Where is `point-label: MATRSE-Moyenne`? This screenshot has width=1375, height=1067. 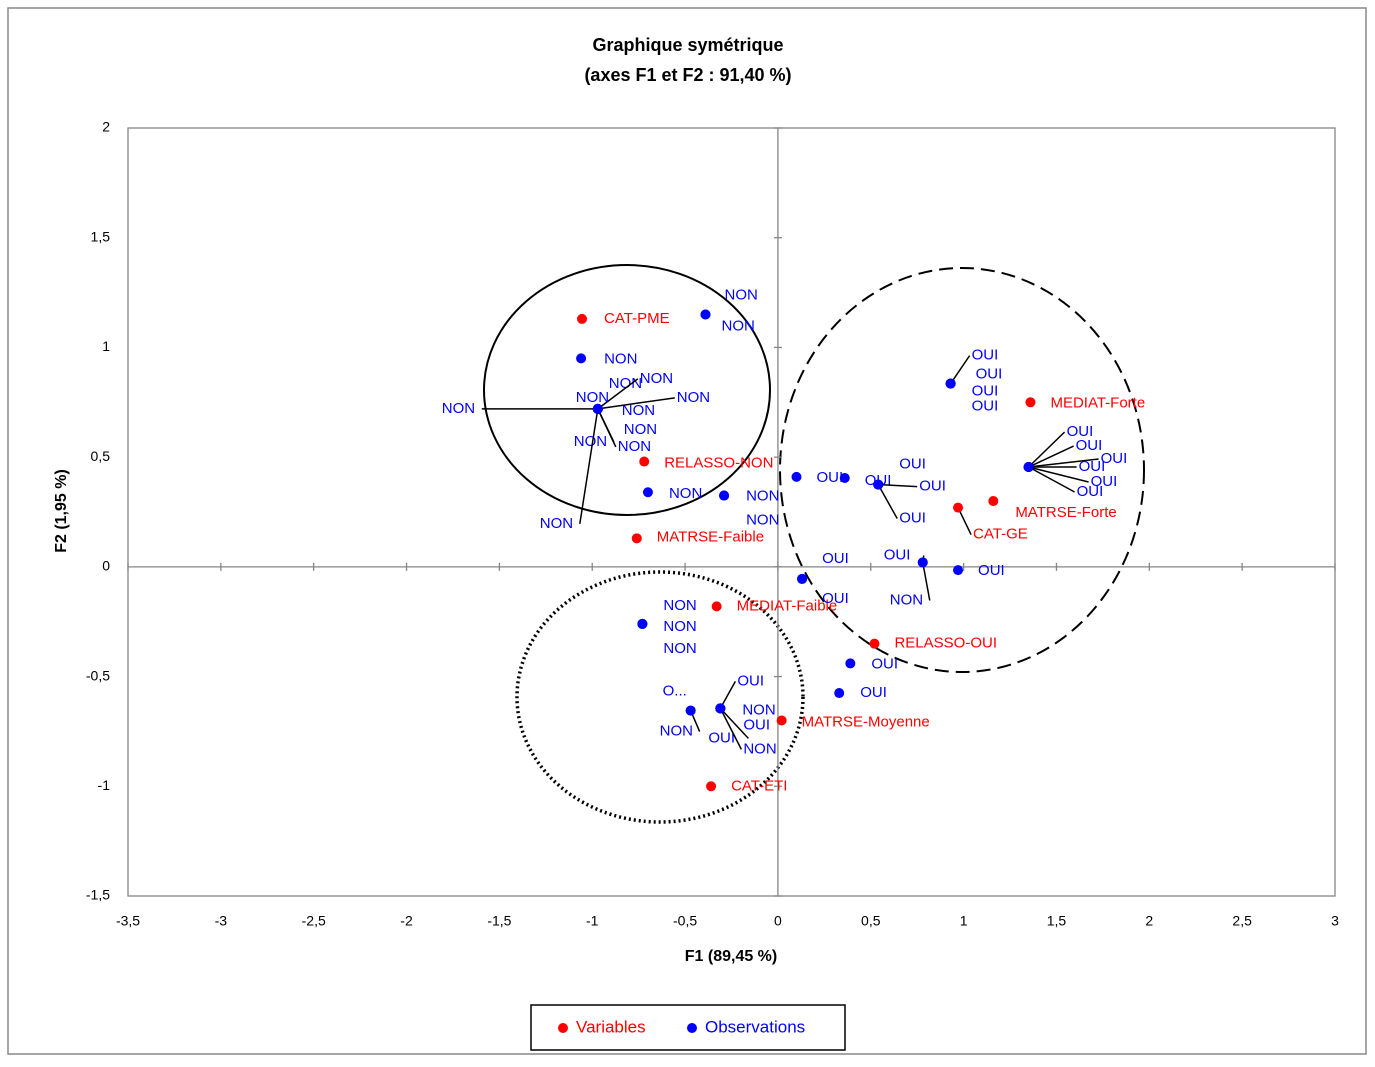
point-label: MATRSE-Moyenne is located at coordinates (866, 721).